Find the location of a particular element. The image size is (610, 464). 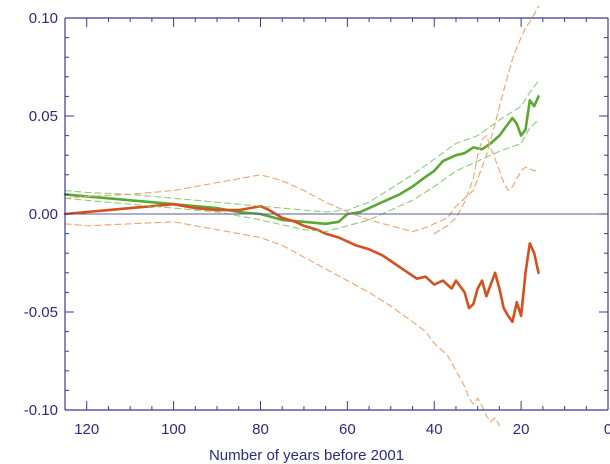

x-tick-label: 80 is located at coordinates (260, 429).